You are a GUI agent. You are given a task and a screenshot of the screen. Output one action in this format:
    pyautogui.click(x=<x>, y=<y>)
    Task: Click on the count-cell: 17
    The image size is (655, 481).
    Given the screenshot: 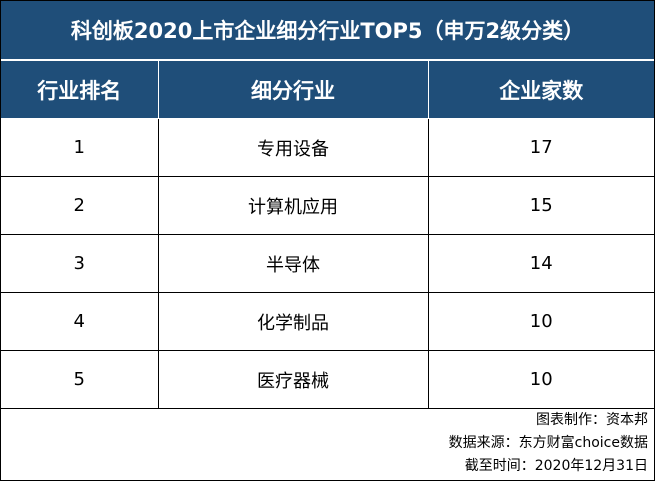 What is the action you would take?
    pyautogui.click(x=540, y=147)
    